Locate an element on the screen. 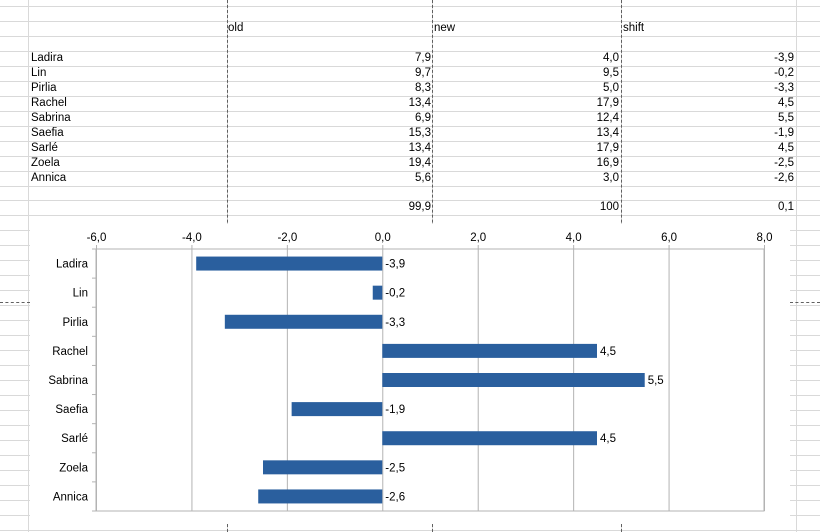 The width and height of the screenshot is (820, 532). bar-ladira is located at coordinates (289, 263).